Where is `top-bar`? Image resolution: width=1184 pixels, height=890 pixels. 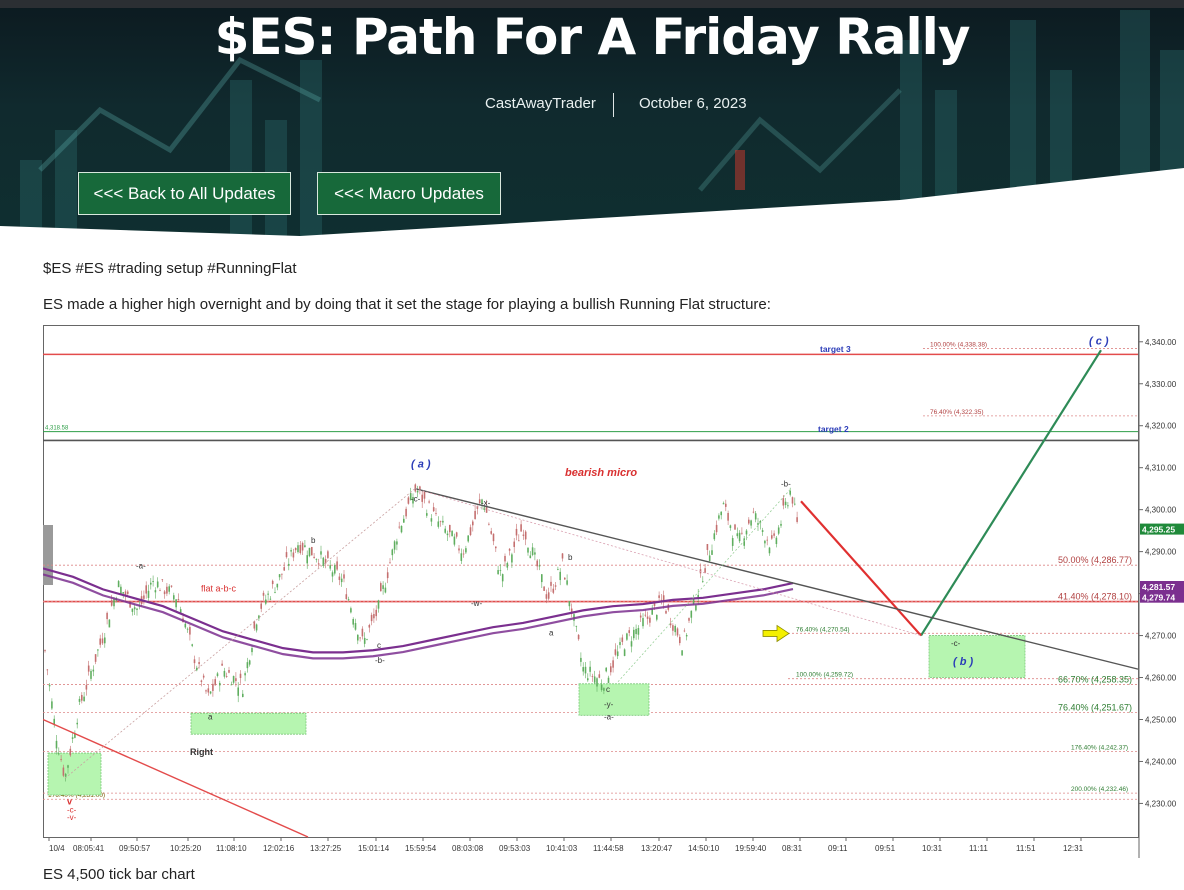
top-bar is located at coordinates (592, 4).